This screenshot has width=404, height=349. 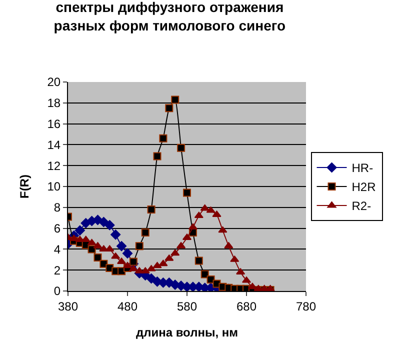 What do you see at coordinates (306, 306) in the screenshot?
I see `x-tick-label: 780` at bounding box center [306, 306].